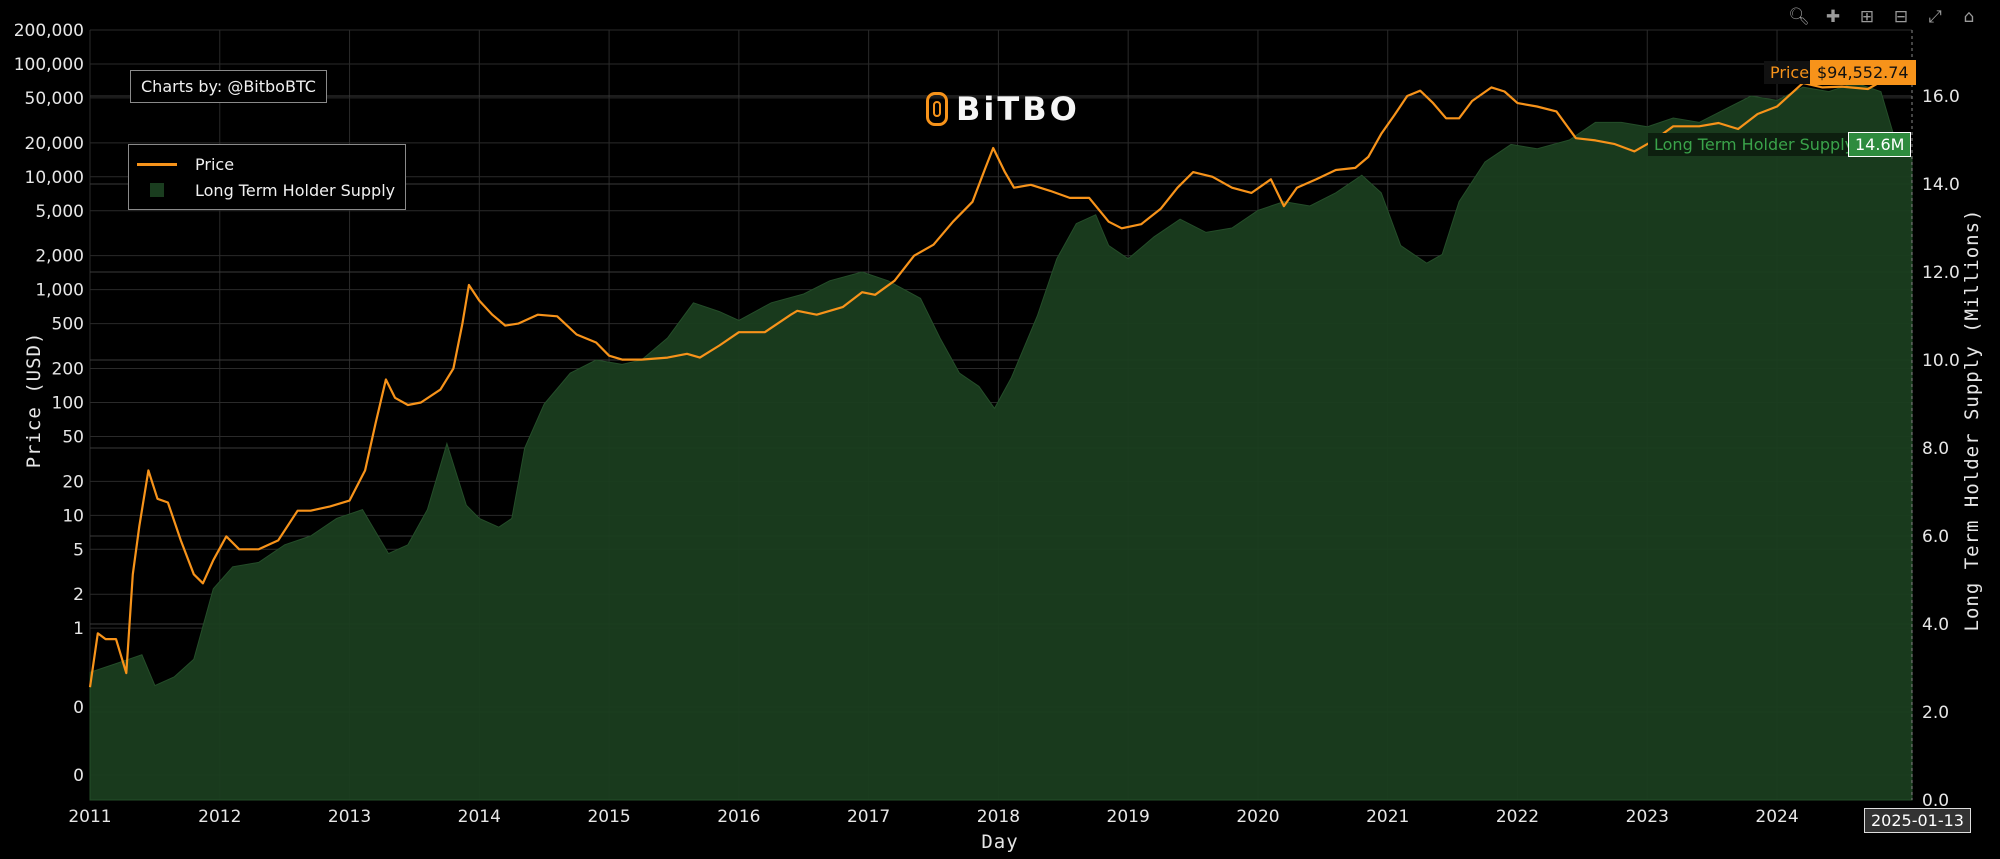 The width and height of the screenshot is (2000, 859). I want to click on chart-toolbar: 🔍︎ ✚ ⊞ ⊟ ⤢ ⌂, so click(1884, 17).